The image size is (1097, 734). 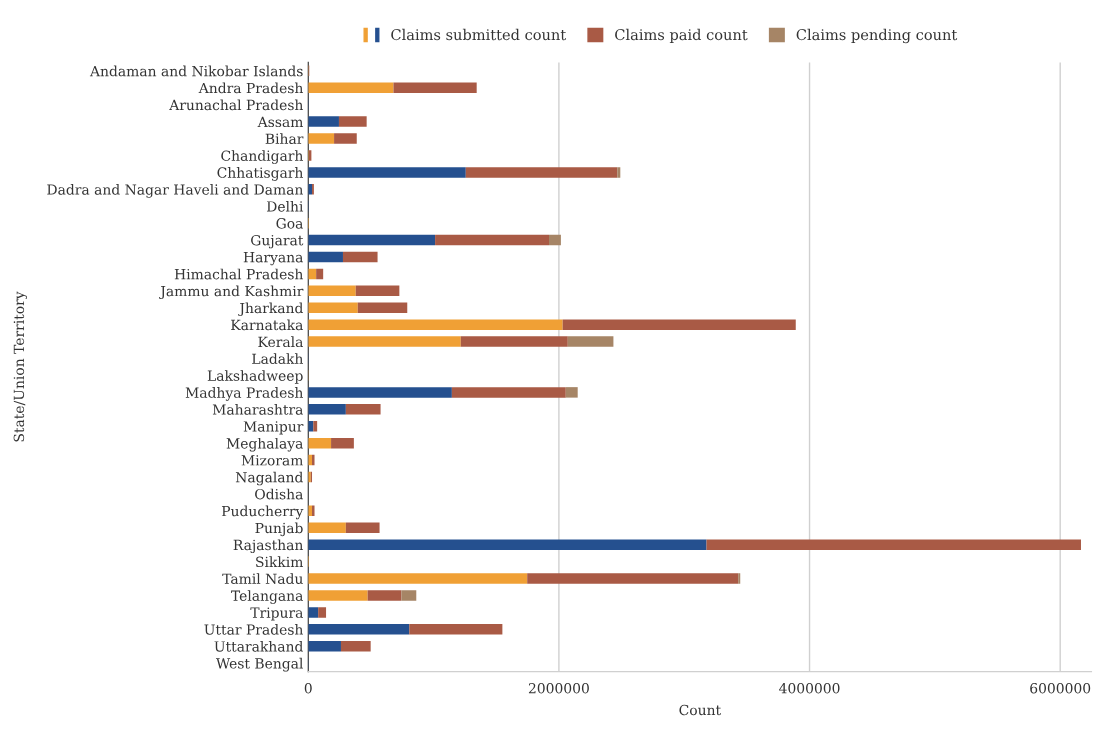 What do you see at coordinates (279, 529) in the screenshot?
I see `y-tick-label: Punjab` at bounding box center [279, 529].